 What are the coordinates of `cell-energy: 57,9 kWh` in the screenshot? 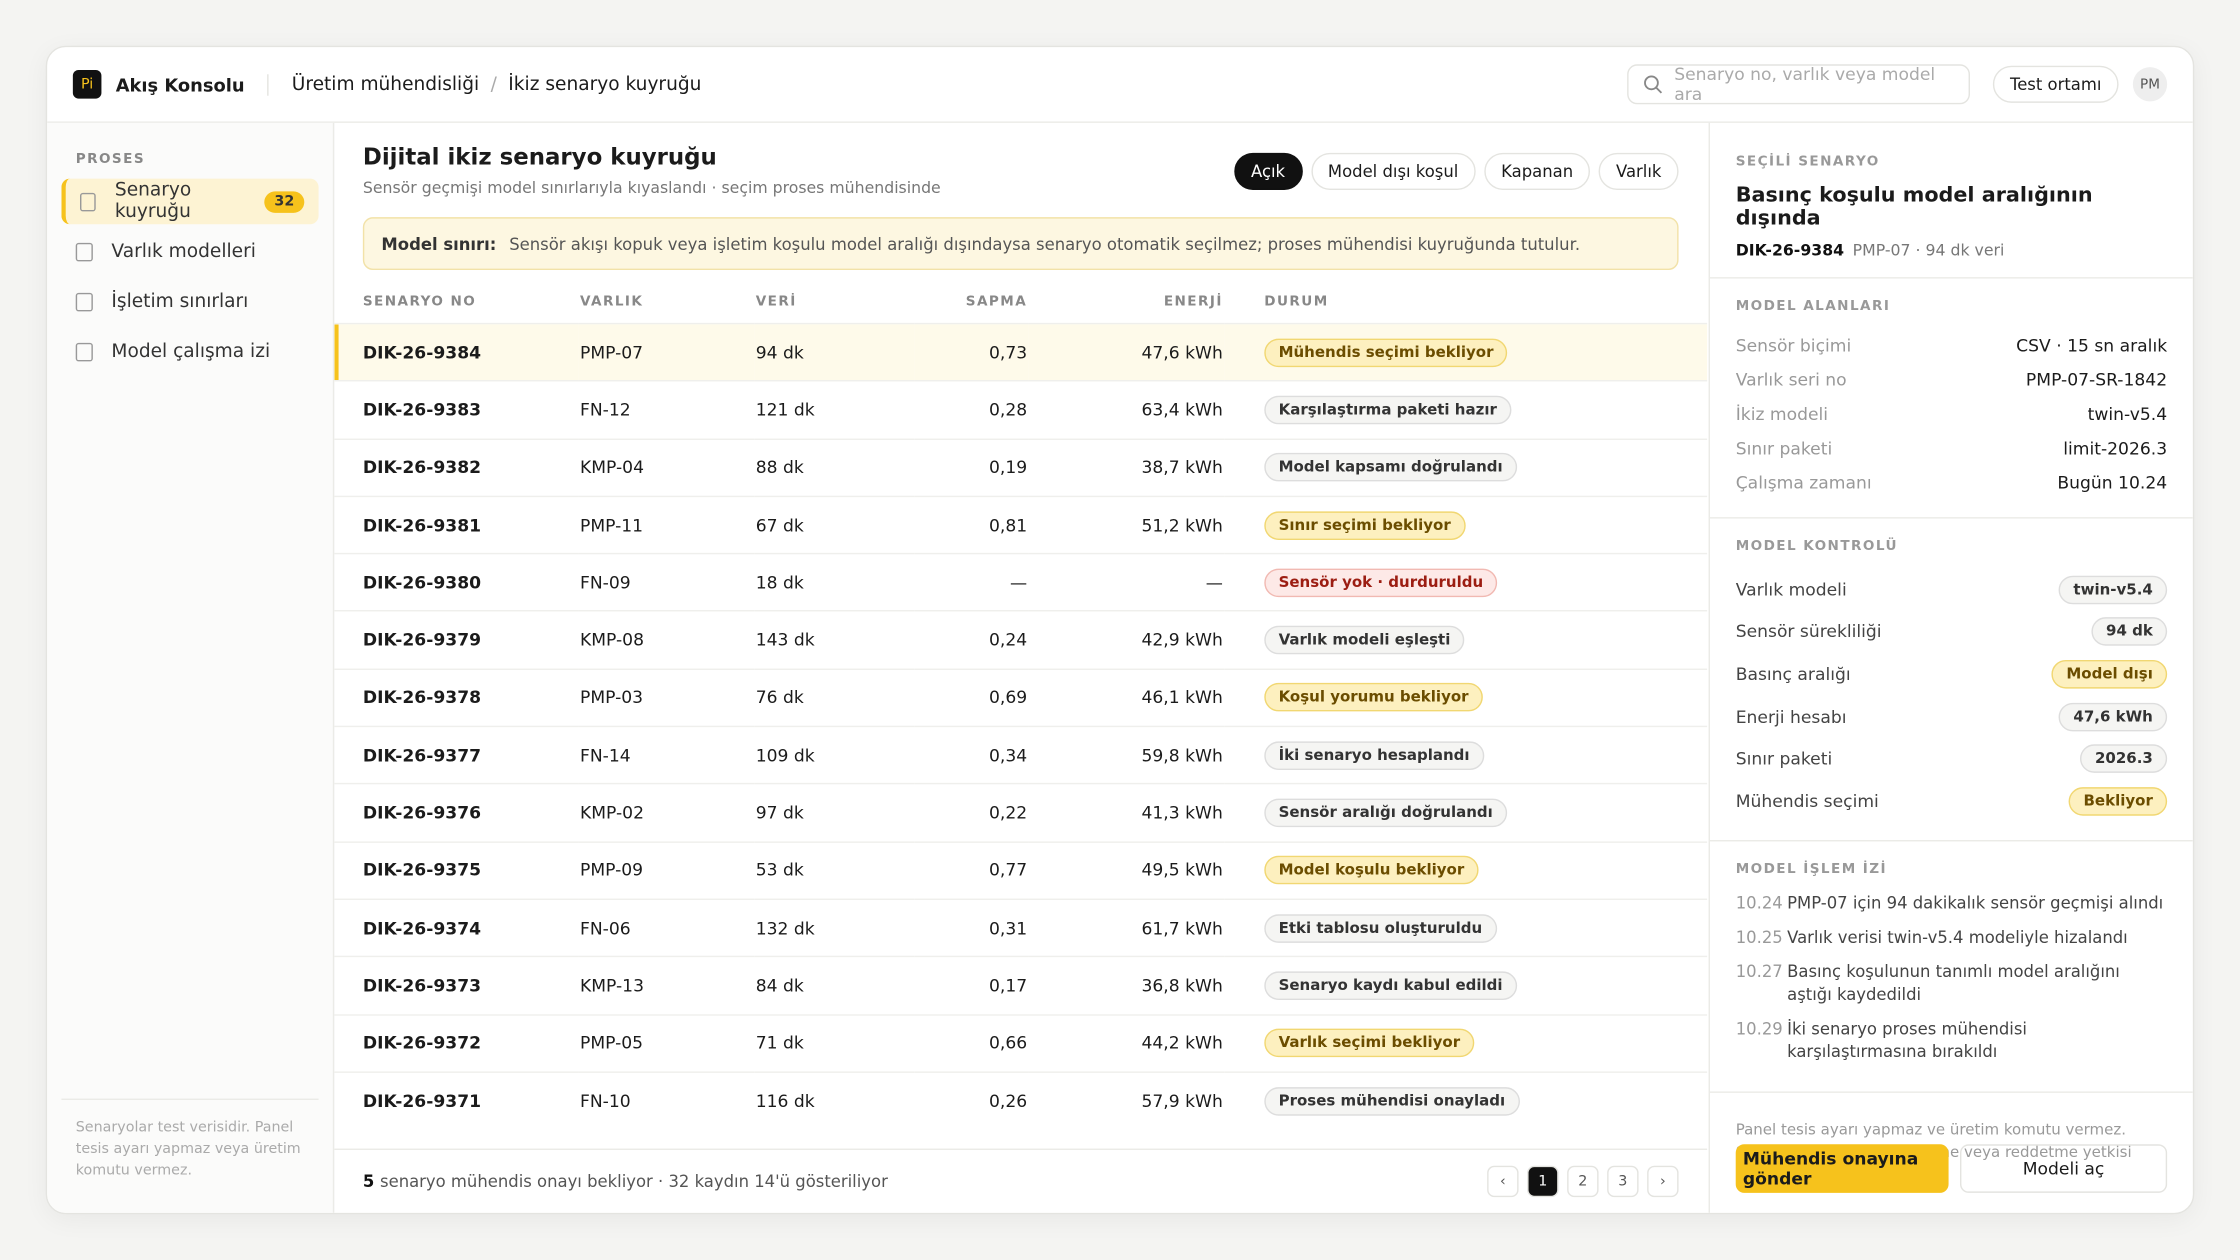 It's located at (1126, 1100).